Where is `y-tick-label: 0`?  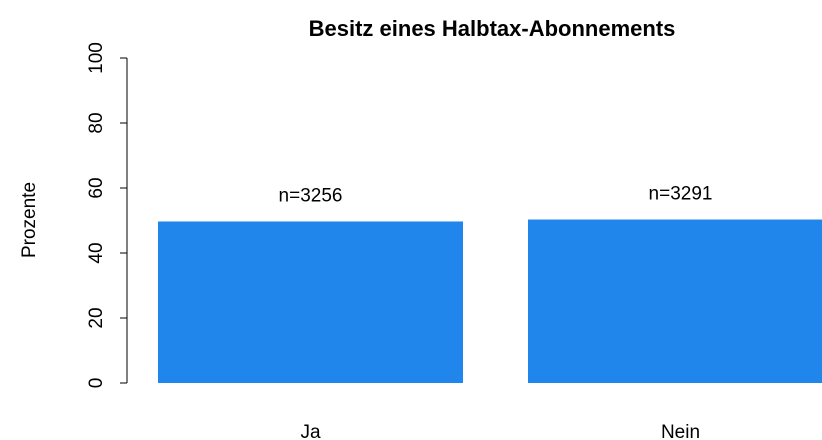 y-tick-label: 0 is located at coordinates (96, 383).